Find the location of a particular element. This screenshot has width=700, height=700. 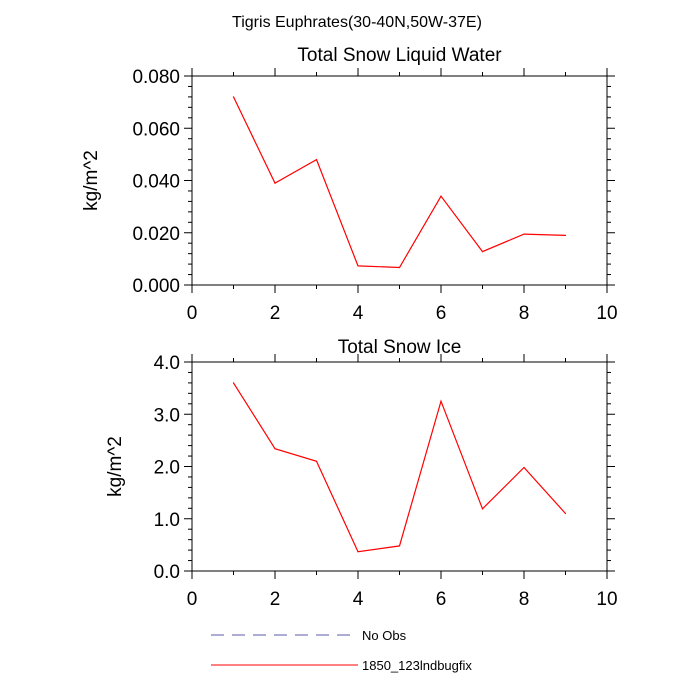

y-tick-label: 0.020 is located at coordinates (156, 234).